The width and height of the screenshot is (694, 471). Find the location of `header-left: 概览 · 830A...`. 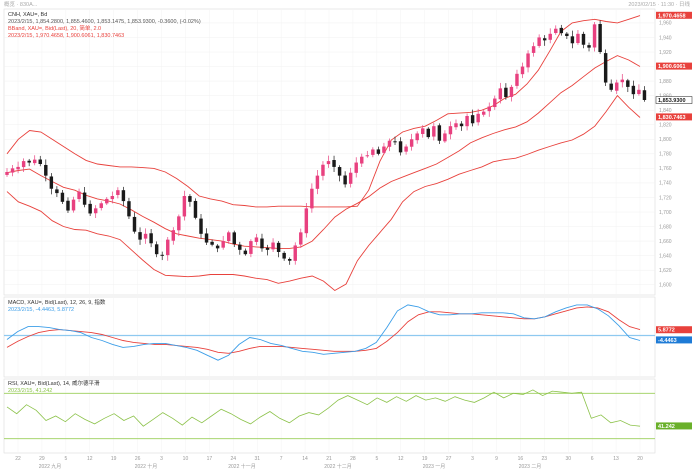

header-left: 概览 · 830A... is located at coordinates (21, 4).